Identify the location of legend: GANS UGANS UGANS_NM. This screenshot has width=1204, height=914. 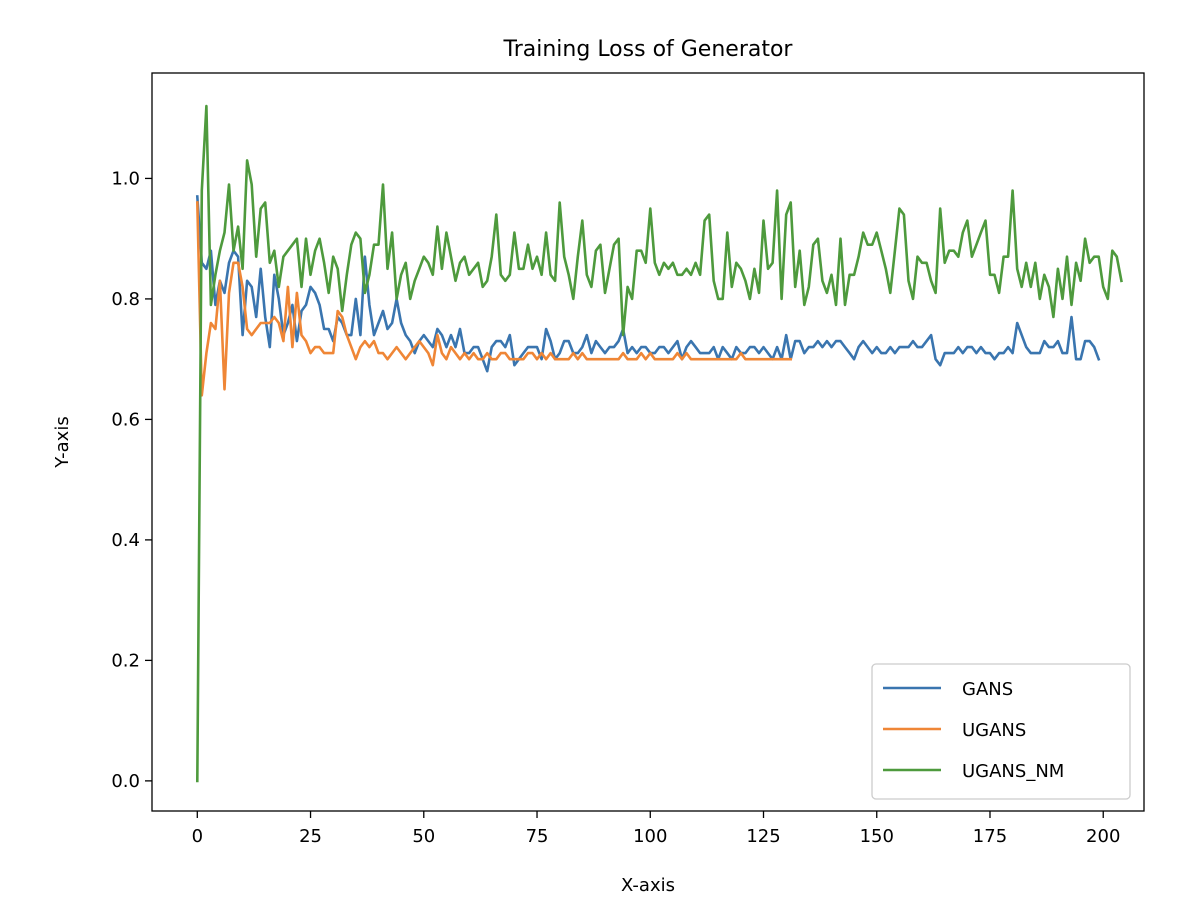
(1001, 731).